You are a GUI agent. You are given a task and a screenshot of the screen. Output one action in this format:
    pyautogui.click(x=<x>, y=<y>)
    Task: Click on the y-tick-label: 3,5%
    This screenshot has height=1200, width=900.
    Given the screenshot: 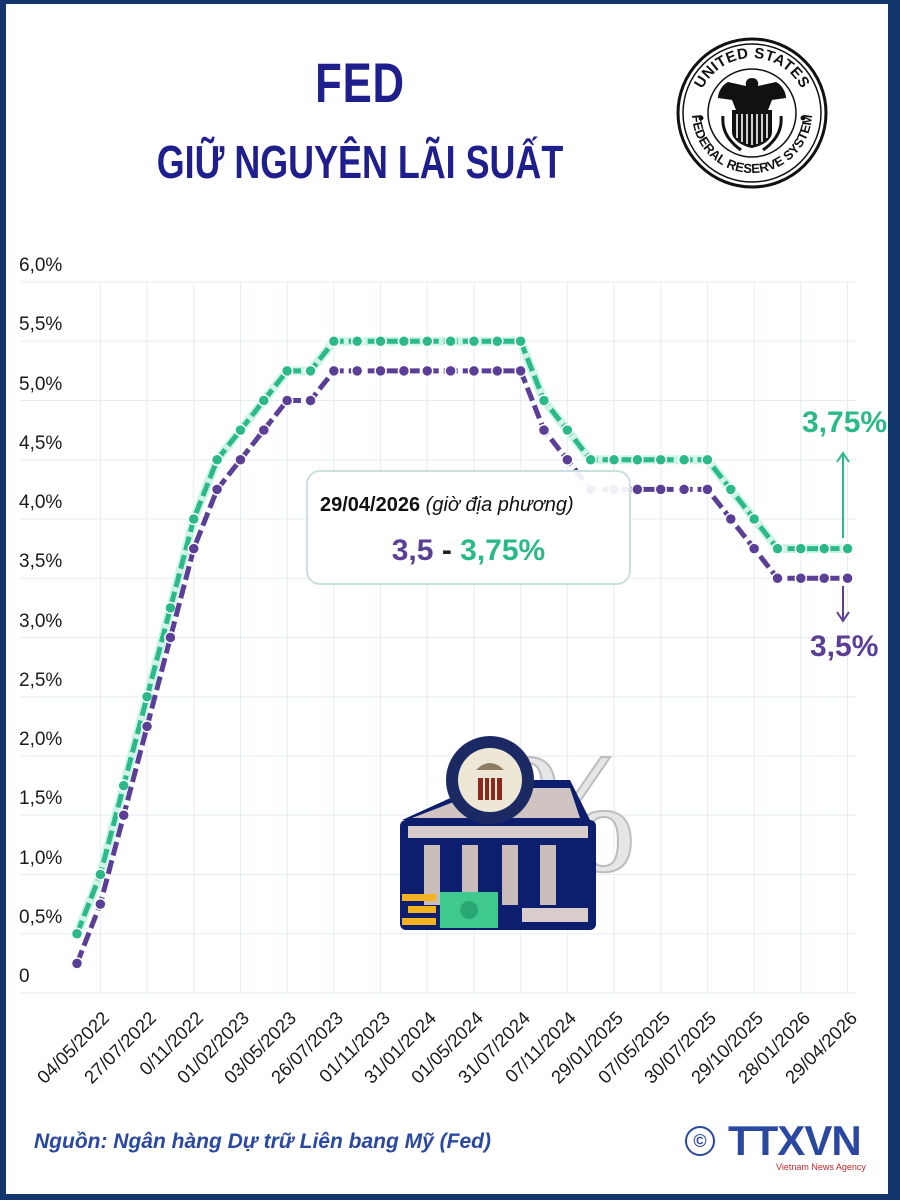 What is the action you would take?
    pyautogui.click(x=41, y=562)
    